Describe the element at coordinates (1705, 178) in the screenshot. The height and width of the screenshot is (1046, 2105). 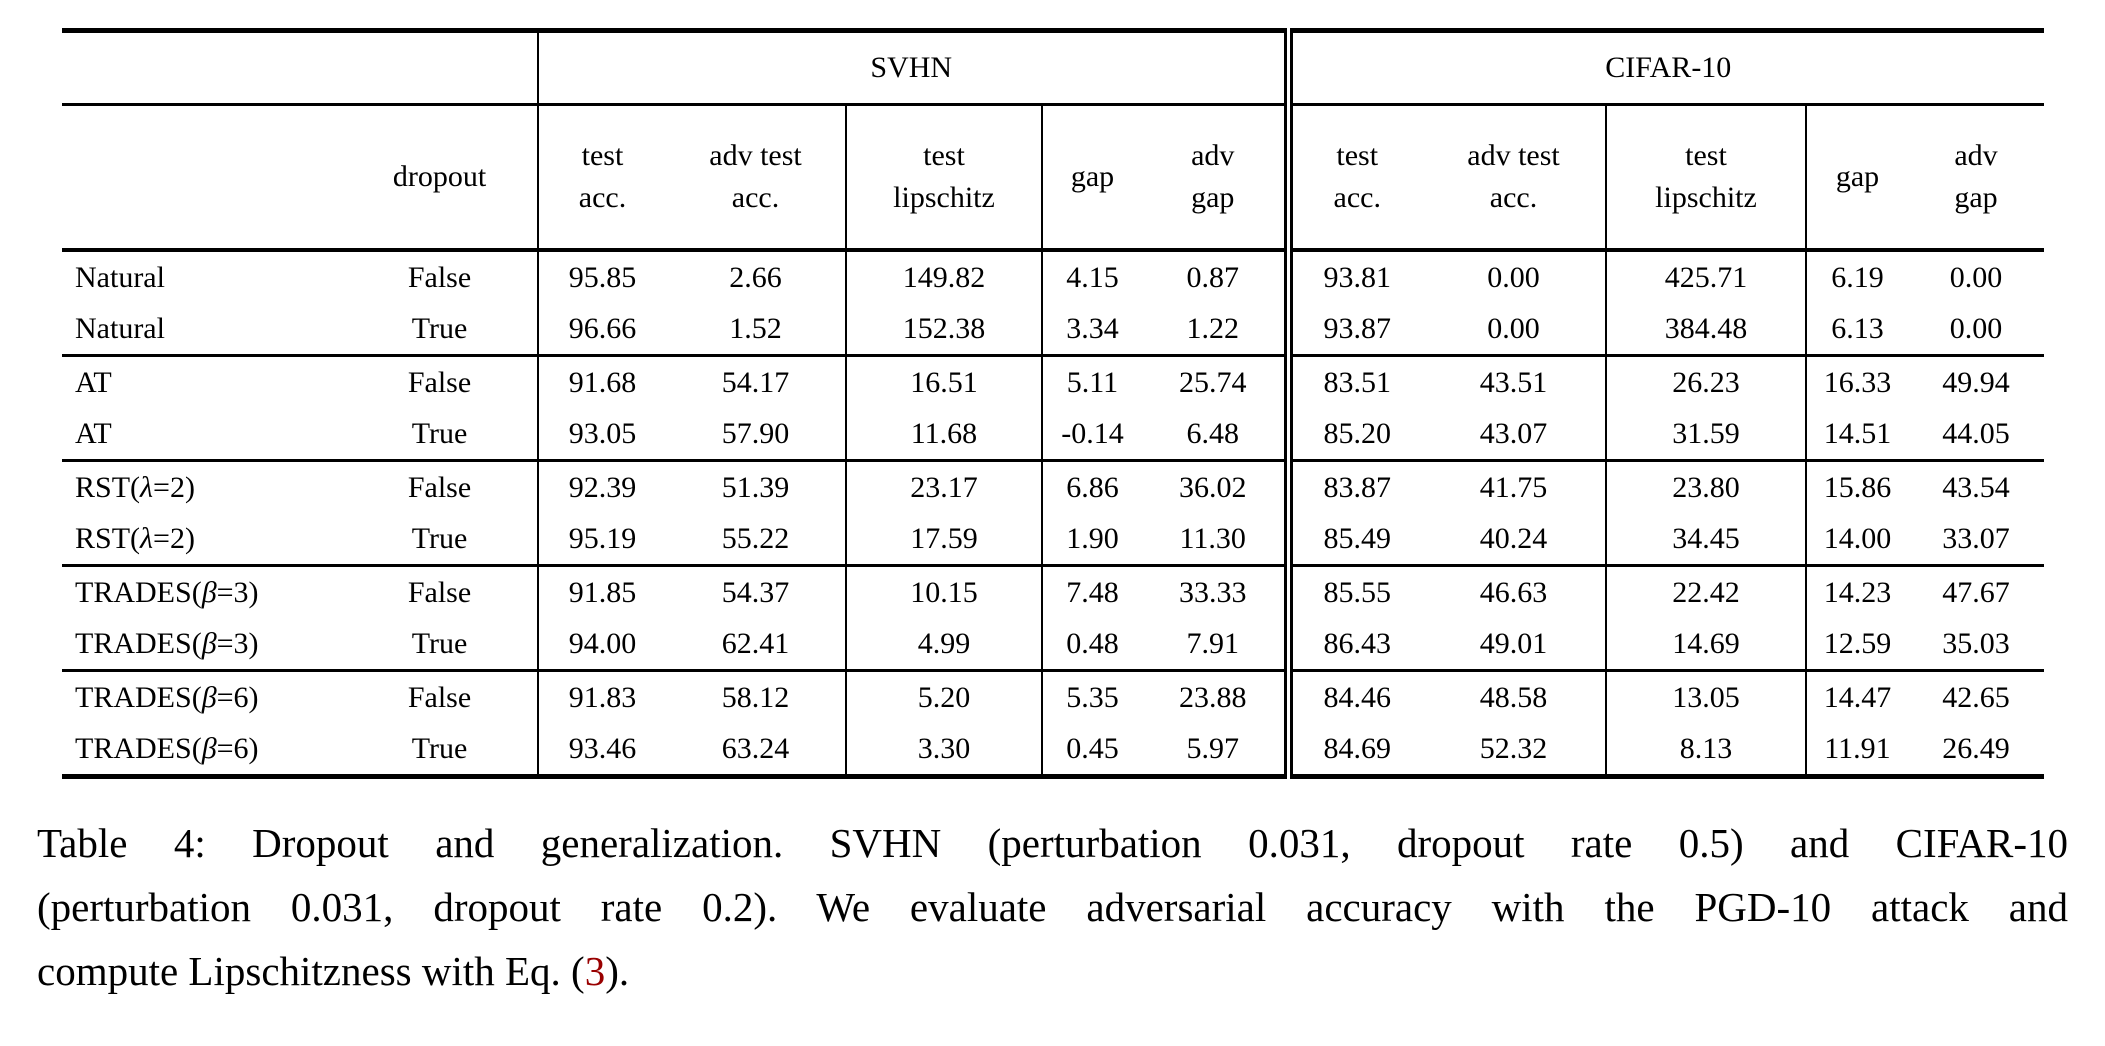
I see `col-header-cifar-test-lipschitz: test lipschitz` at that location.